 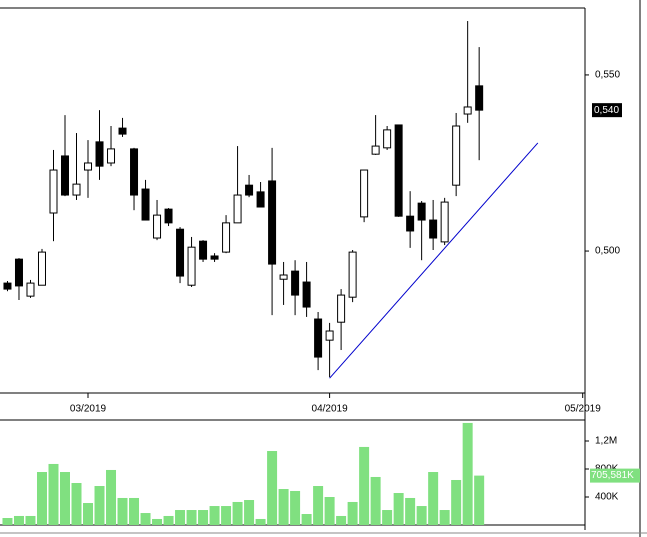 I want to click on last-volume-box, so click(x=615, y=475).